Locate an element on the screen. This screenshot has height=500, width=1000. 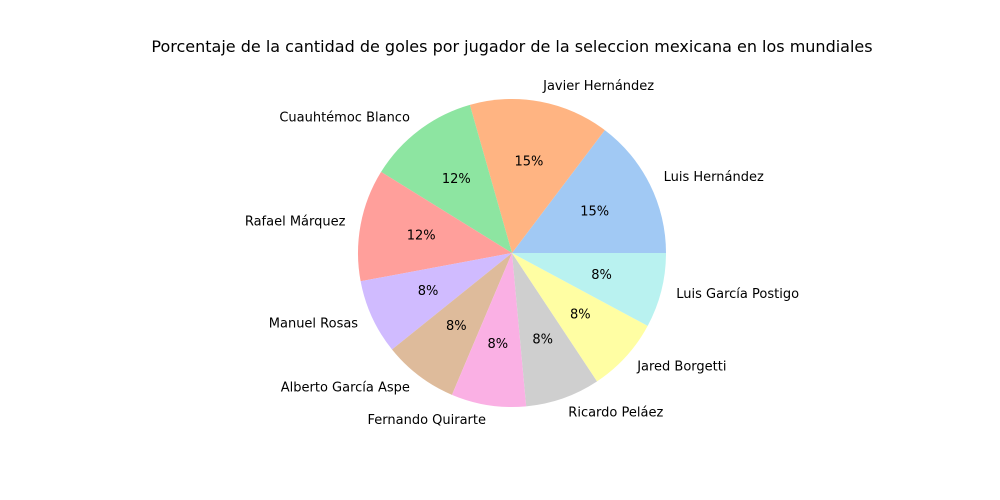
slice-name-label: Alberto García Aspe is located at coordinates (345, 388).